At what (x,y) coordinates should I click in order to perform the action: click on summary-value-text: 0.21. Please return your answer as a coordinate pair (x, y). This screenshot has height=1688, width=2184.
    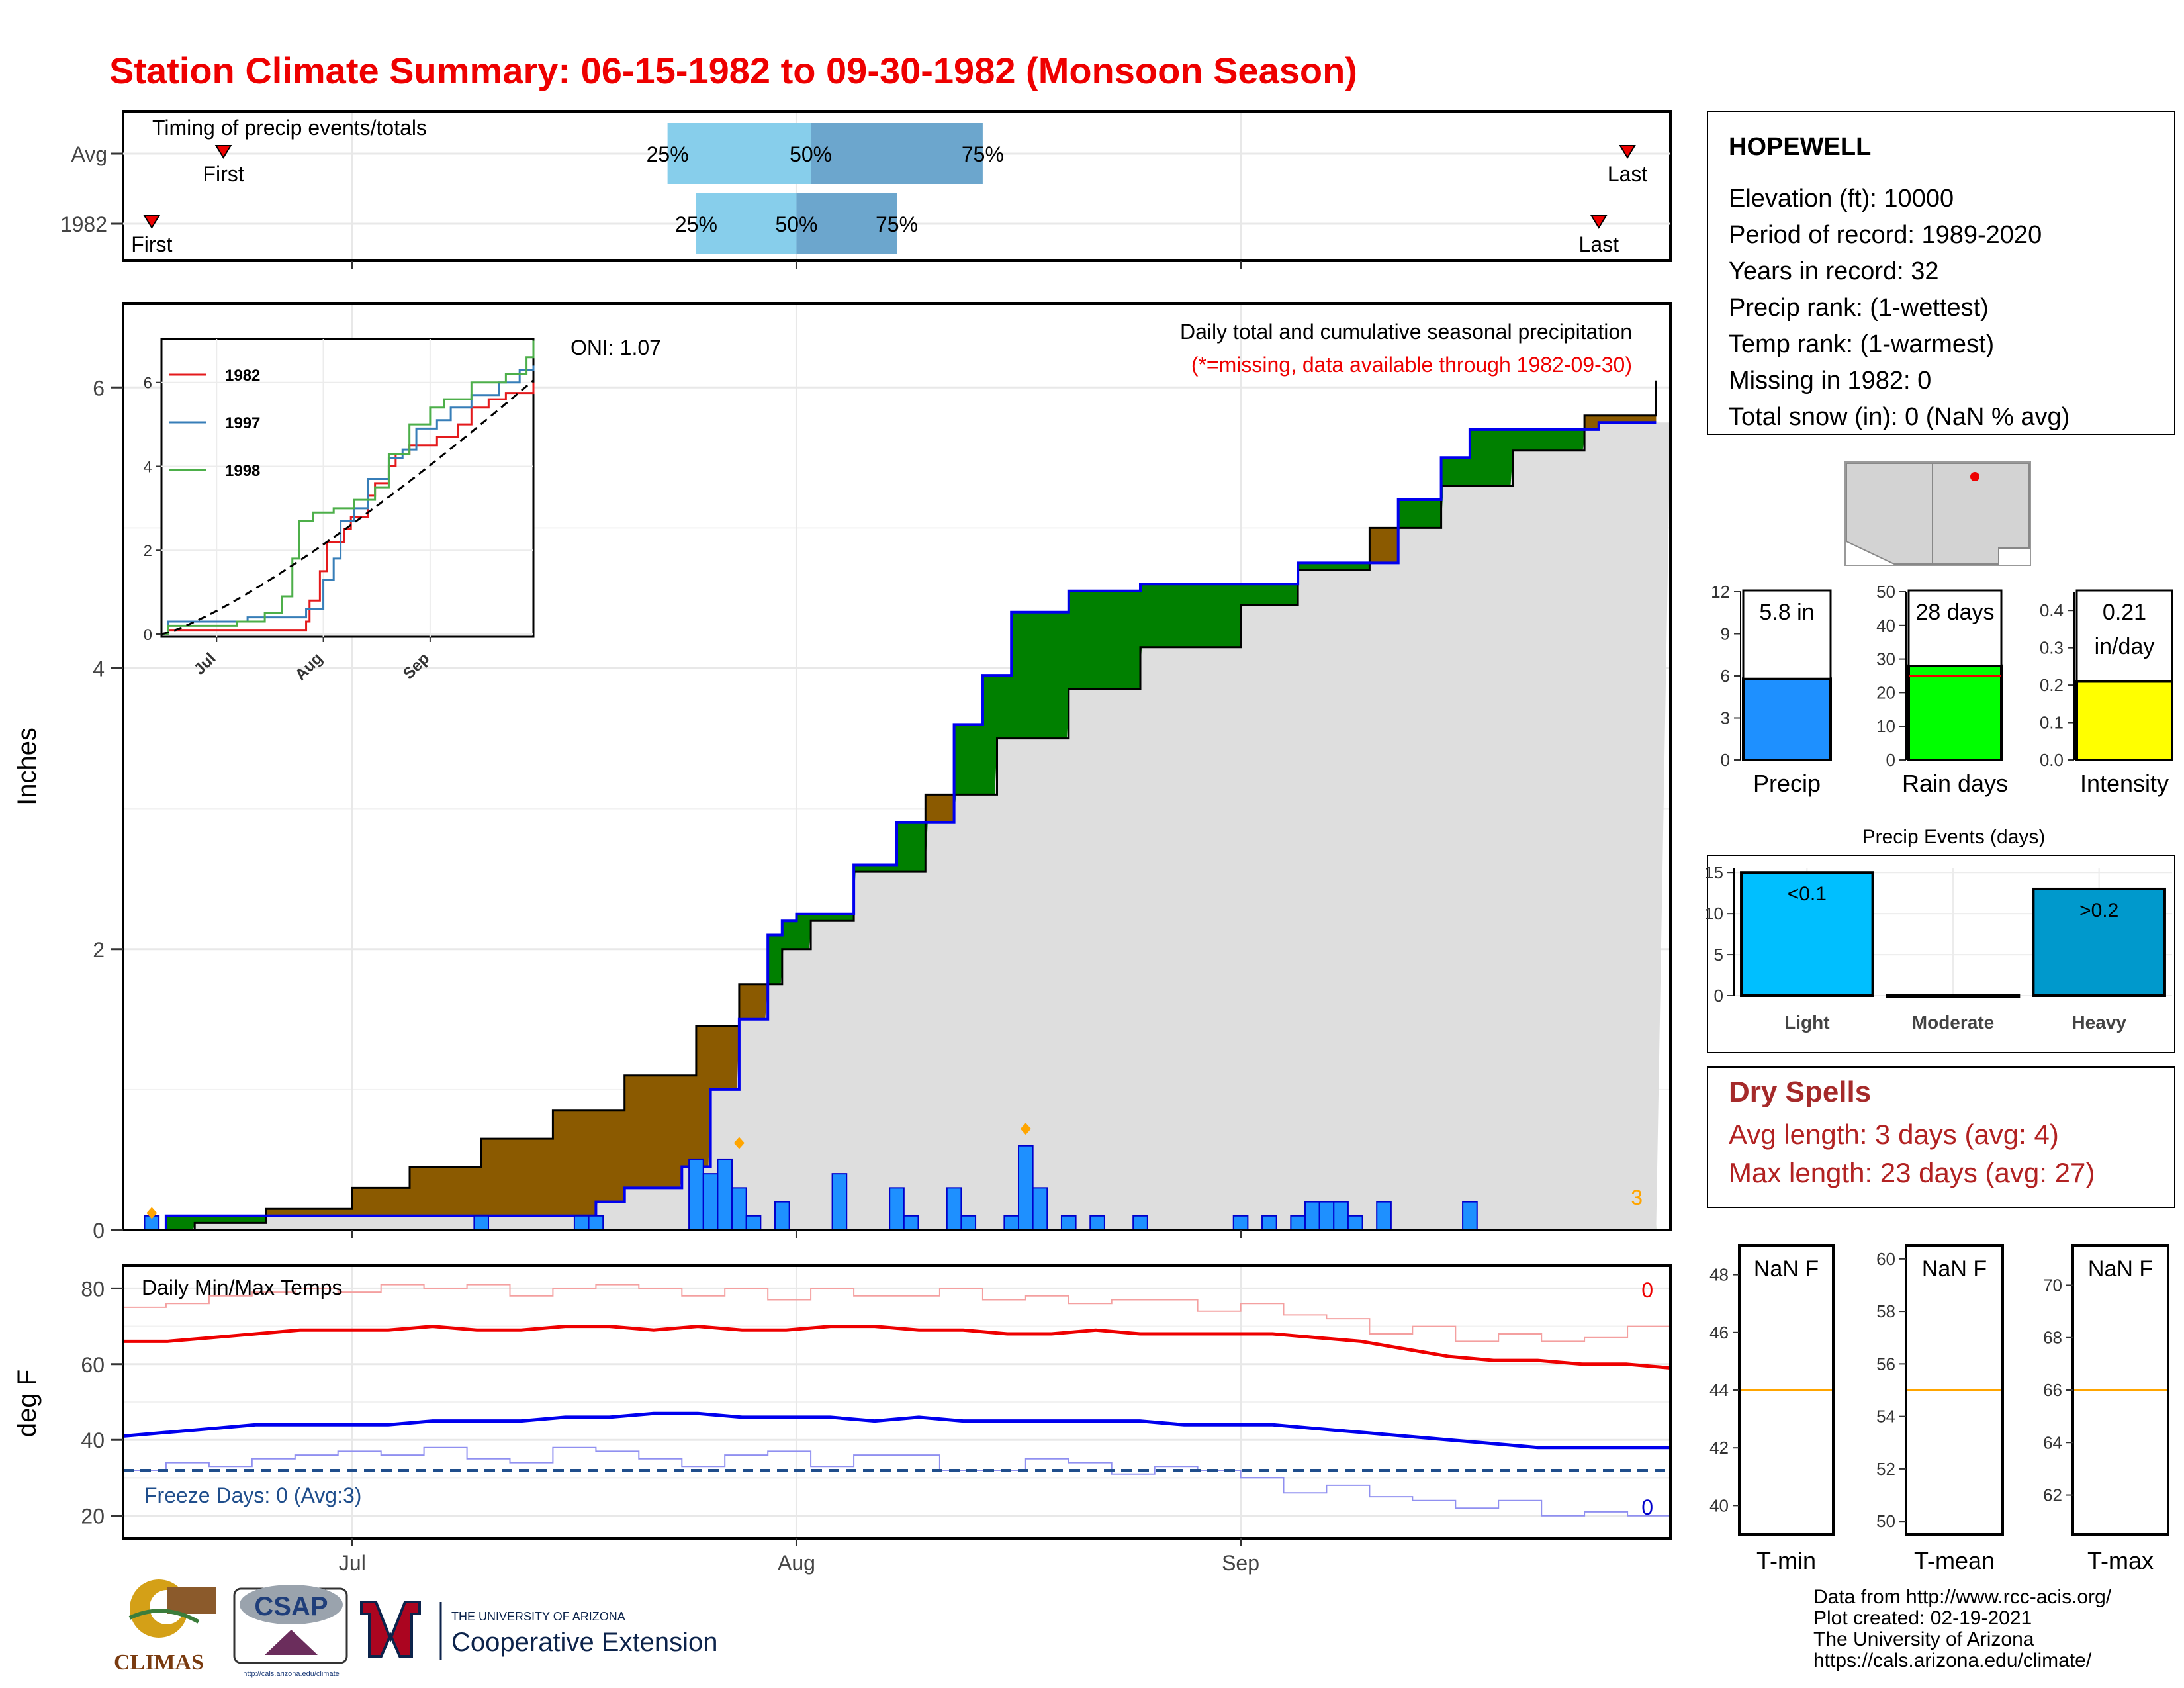
    Looking at the image, I should click on (2124, 612).